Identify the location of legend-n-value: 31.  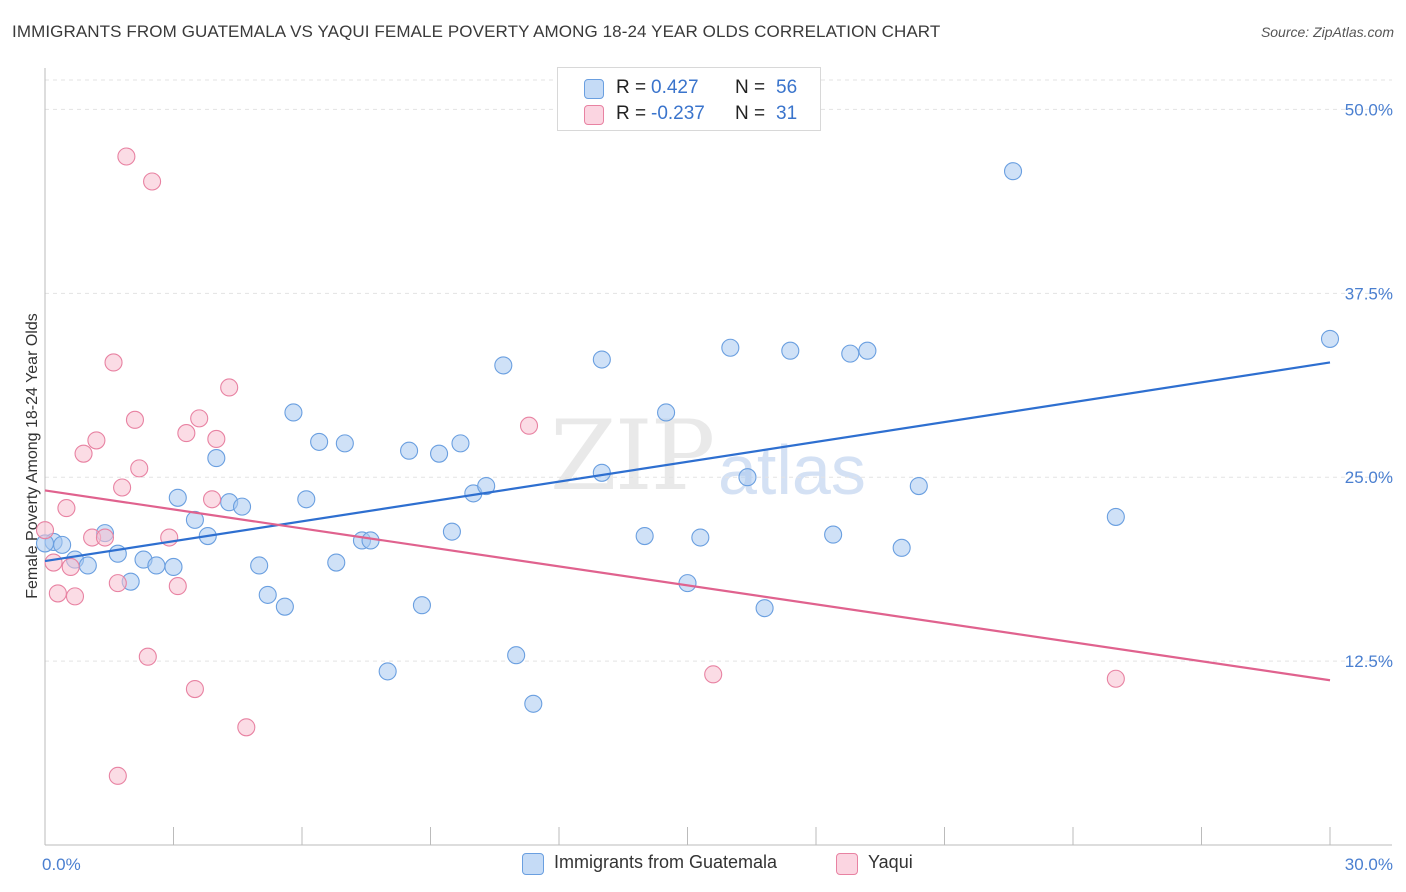
(787, 113).